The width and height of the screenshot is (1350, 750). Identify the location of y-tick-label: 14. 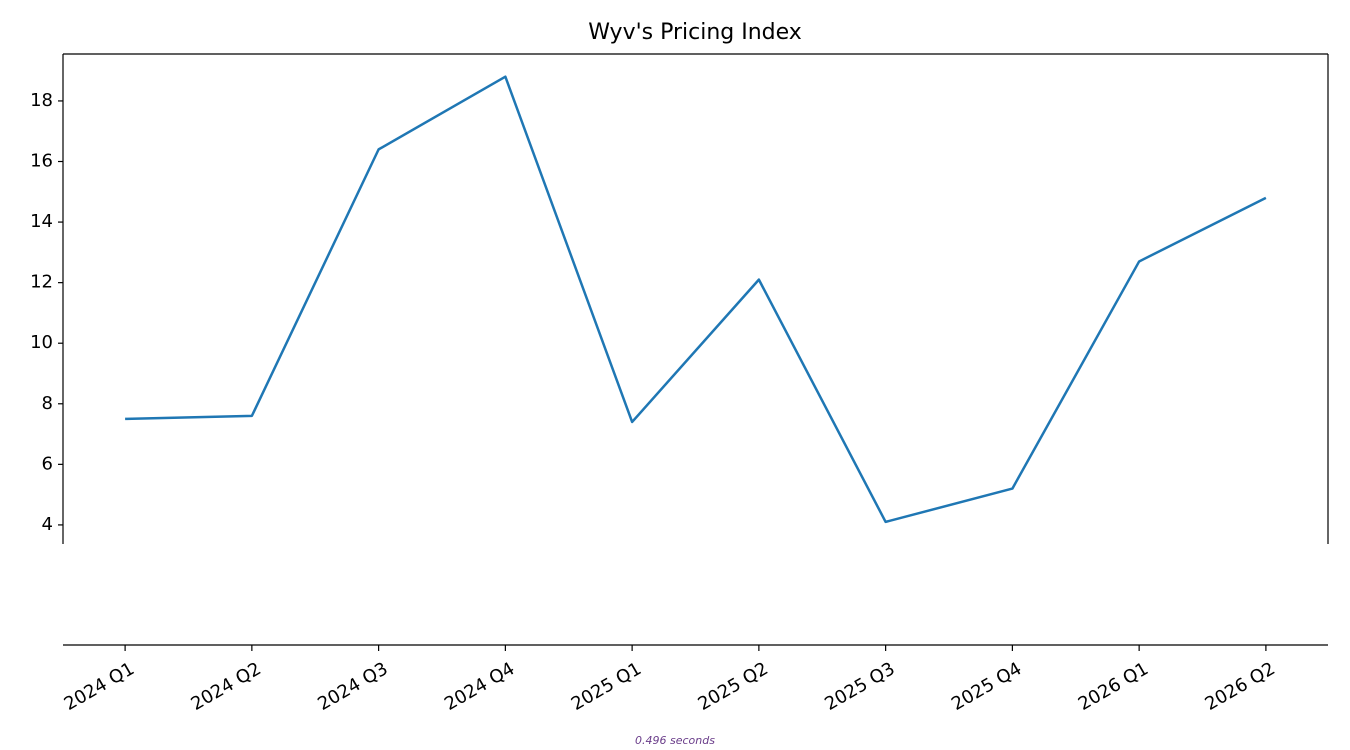
(41, 221).